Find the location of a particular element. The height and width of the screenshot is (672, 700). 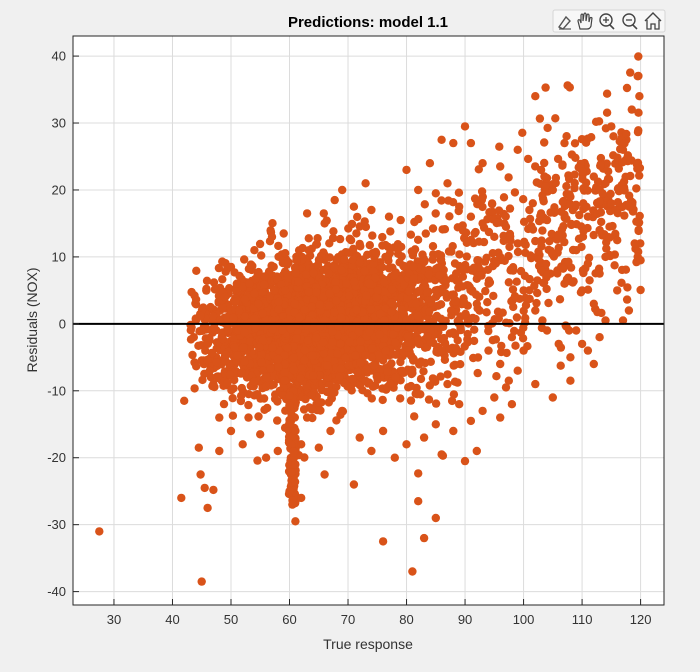

zoom-in-icon is located at coordinates (607, 21).